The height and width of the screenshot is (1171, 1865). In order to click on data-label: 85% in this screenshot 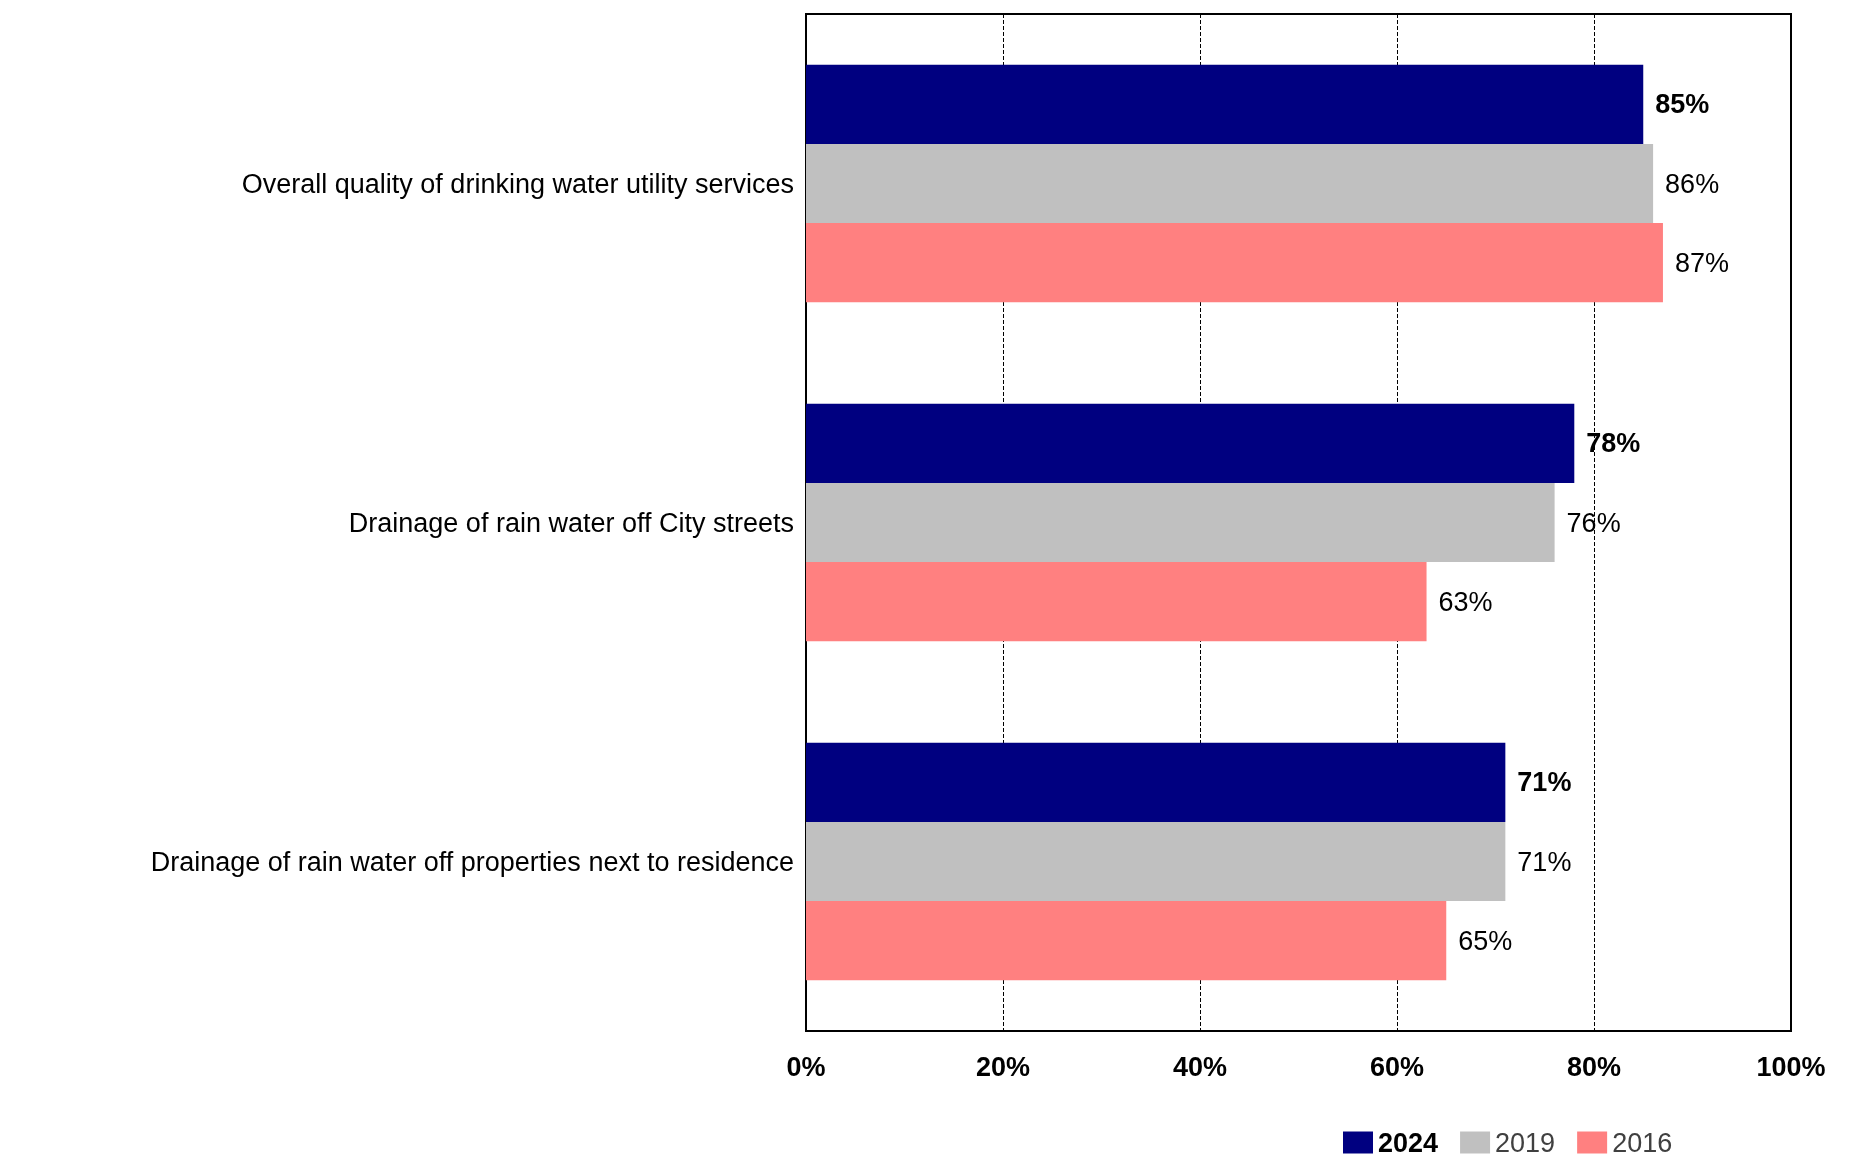, I will do `click(1682, 104)`.